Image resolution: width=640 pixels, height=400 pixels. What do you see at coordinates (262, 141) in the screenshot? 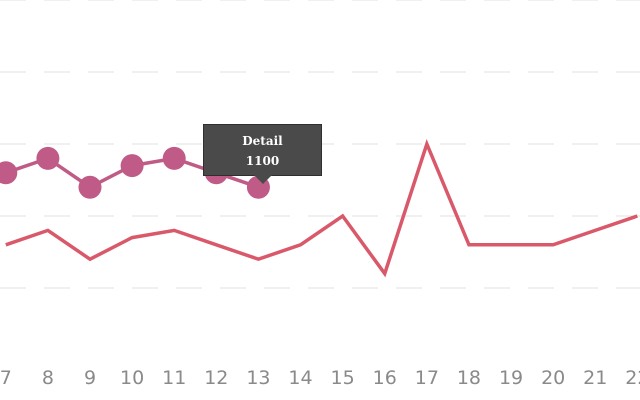
I see `tooltip-title: Detail` at bounding box center [262, 141].